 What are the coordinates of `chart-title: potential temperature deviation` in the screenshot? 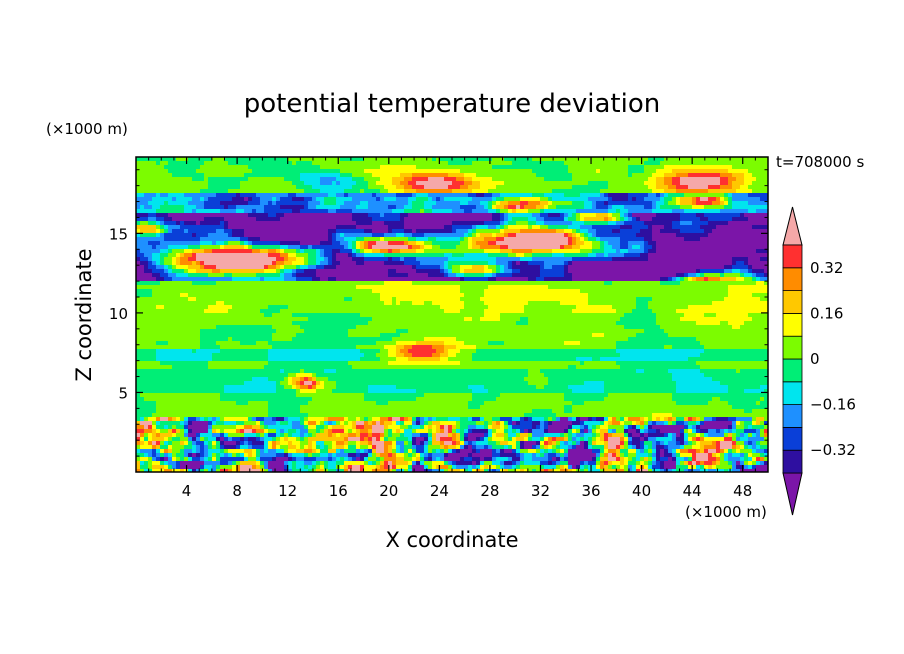 It's located at (452, 104).